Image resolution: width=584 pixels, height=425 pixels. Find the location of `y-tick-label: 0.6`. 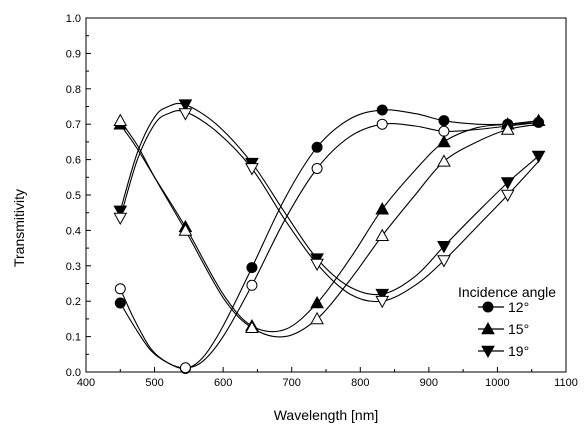

y-tick-label: 0.6 is located at coordinates (73, 161).